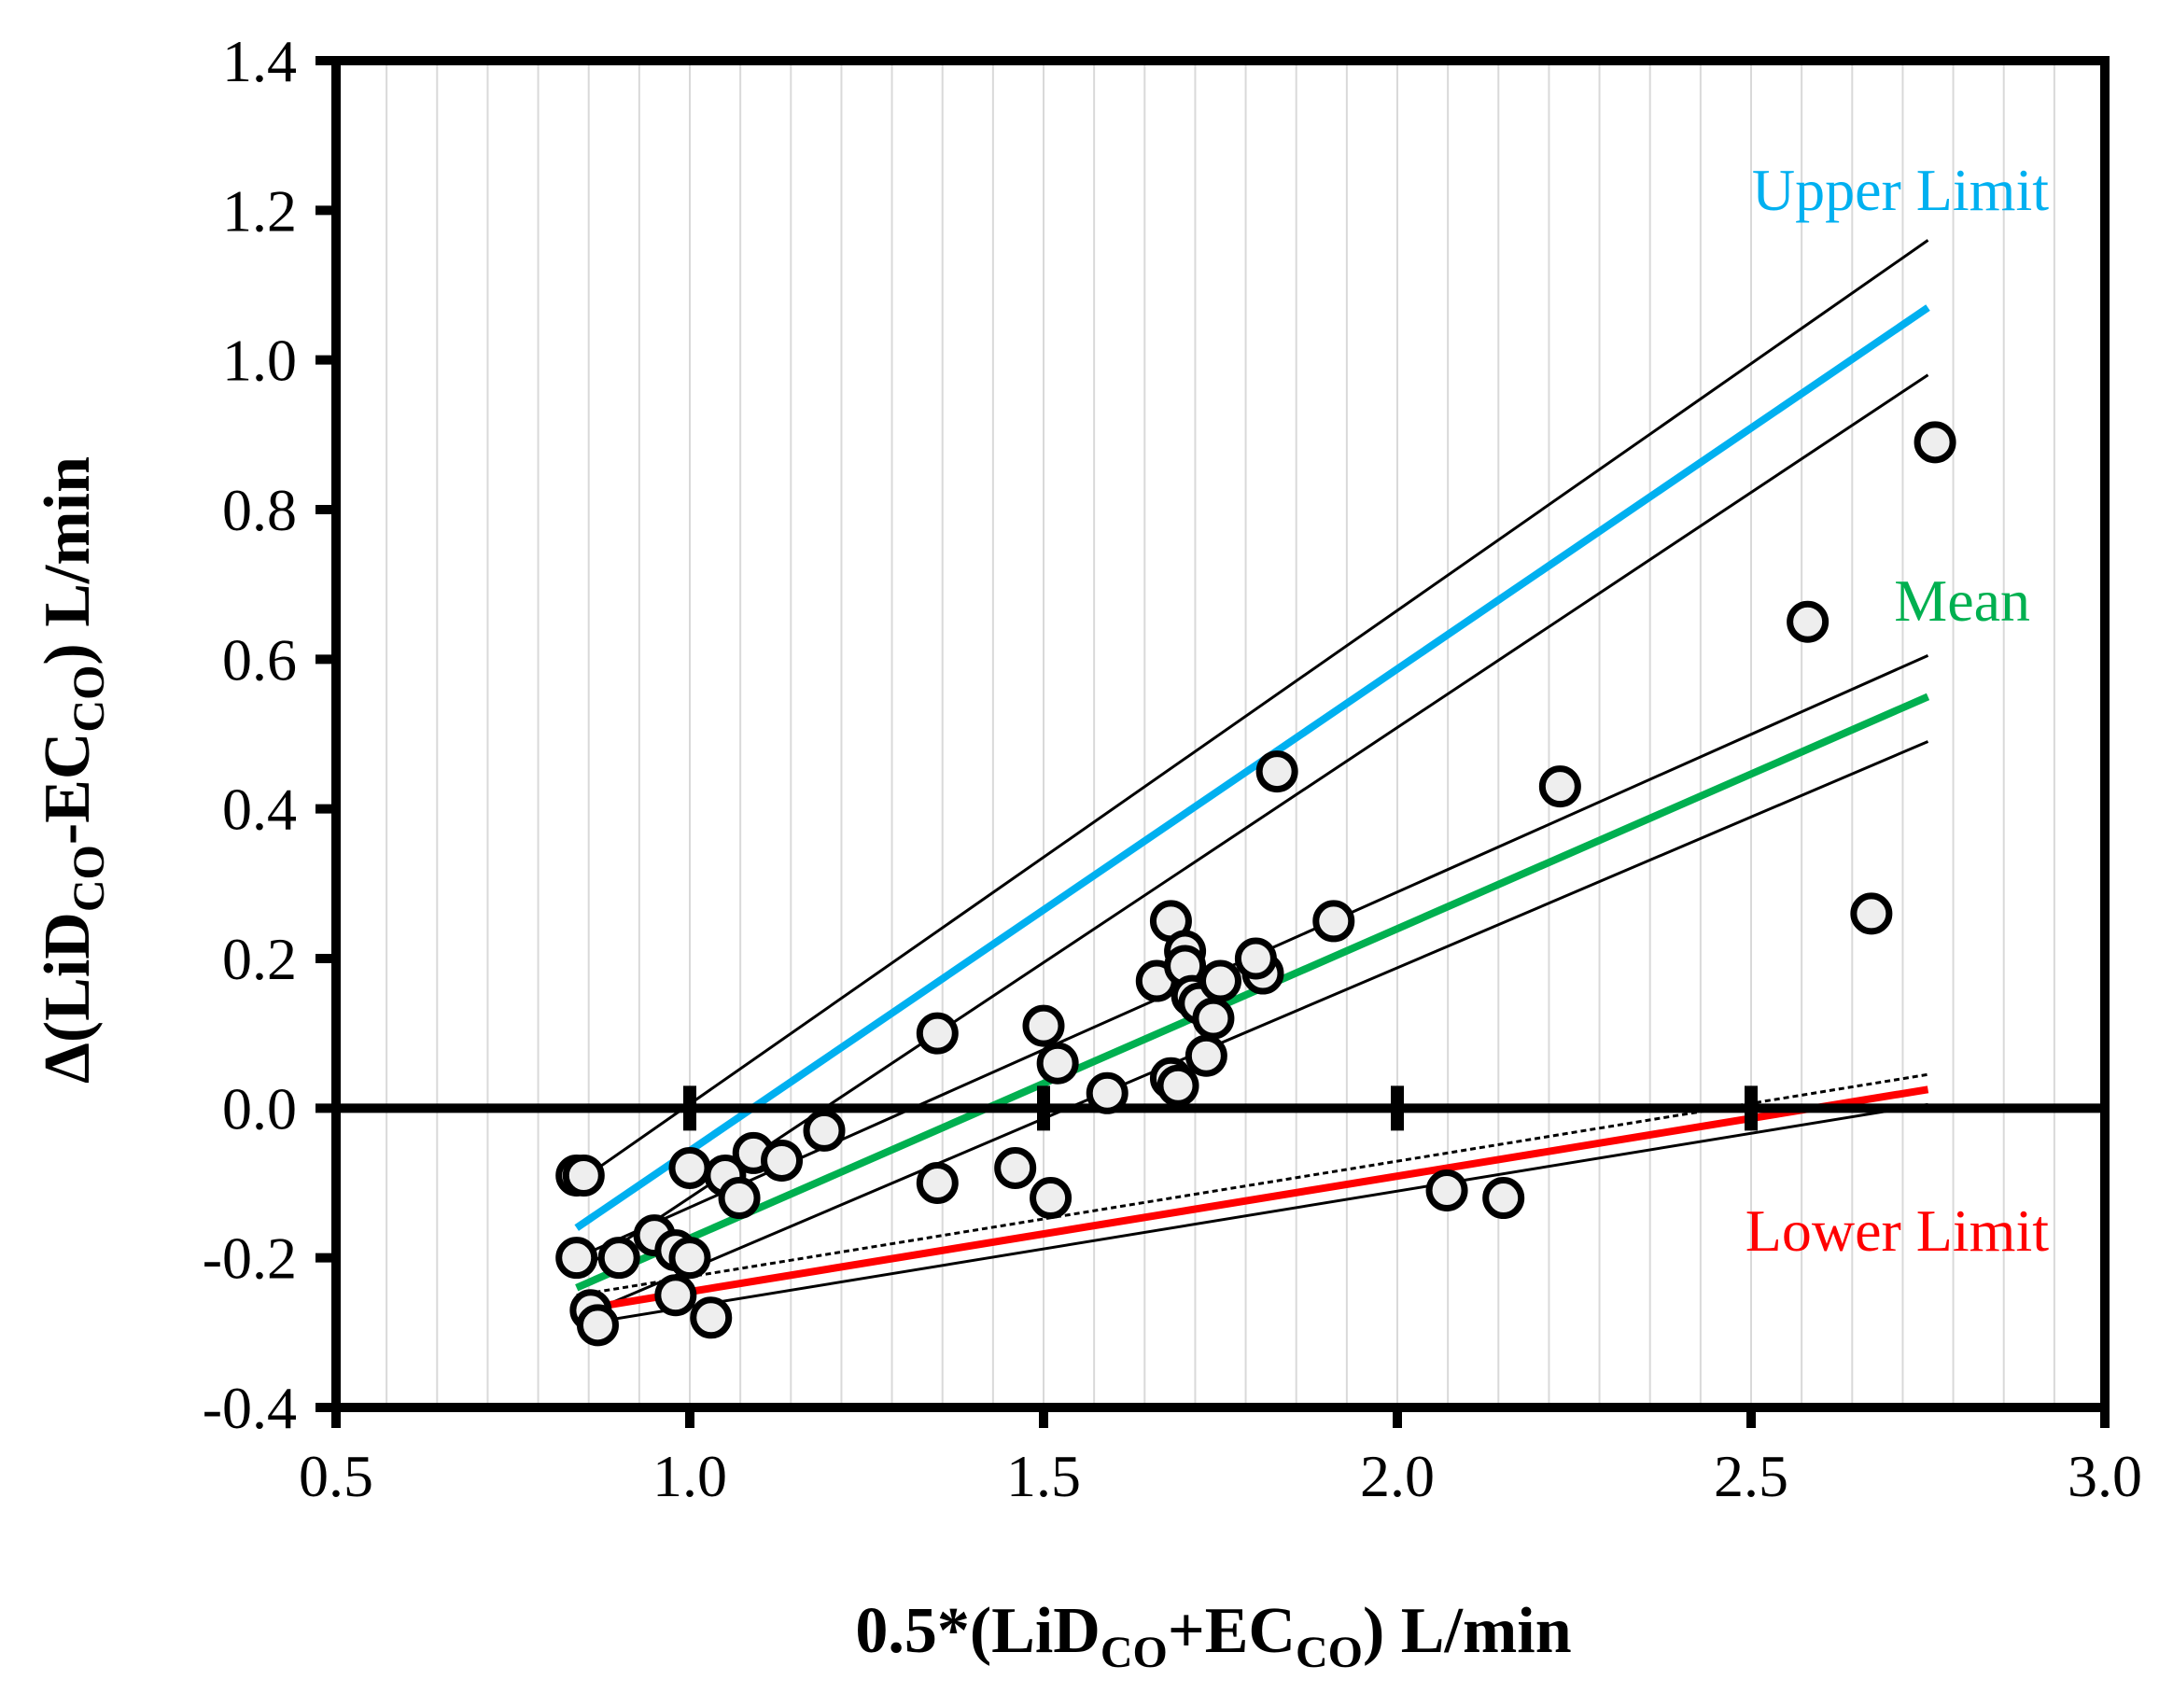 This screenshot has width=2159, height=1708. Describe the element at coordinates (89, 878) in the screenshot. I see `y-axis-title-sub1: CO` at that location.